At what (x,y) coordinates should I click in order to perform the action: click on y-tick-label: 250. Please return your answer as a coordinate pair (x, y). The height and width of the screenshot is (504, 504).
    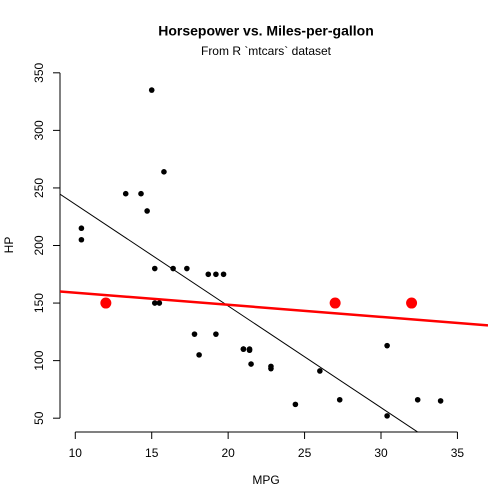
    Looking at the image, I should click on (39, 188).